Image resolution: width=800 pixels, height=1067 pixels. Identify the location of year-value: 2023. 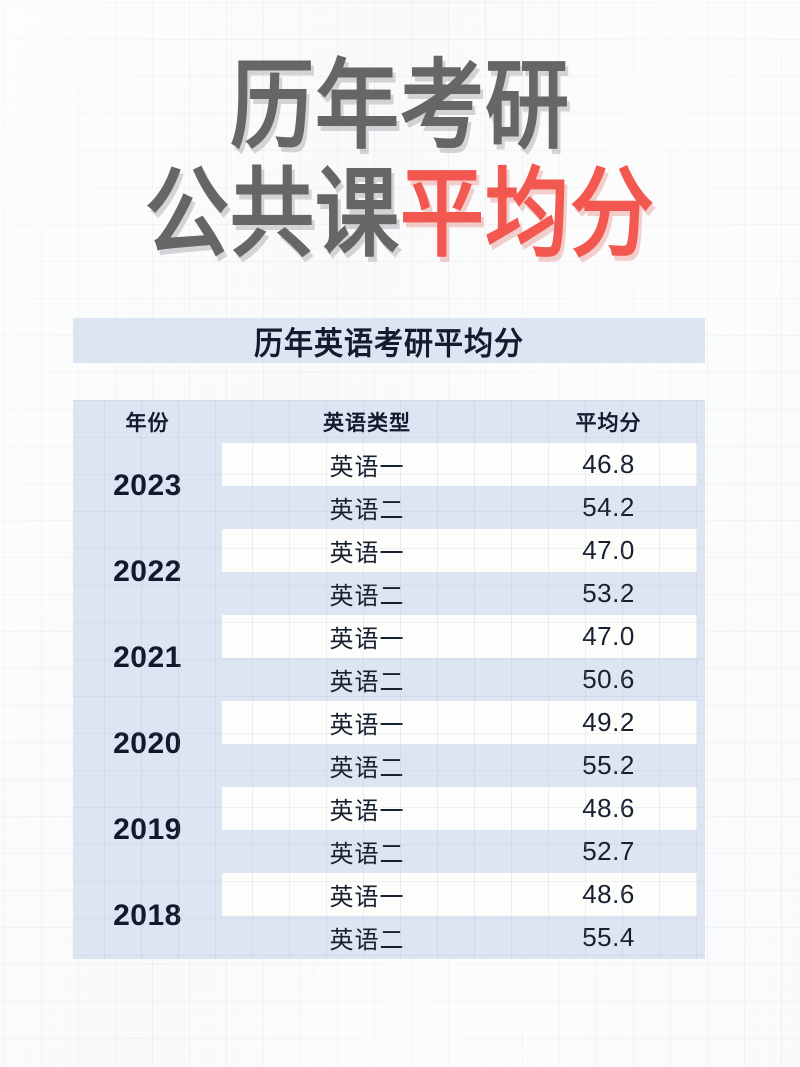
(147, 485).